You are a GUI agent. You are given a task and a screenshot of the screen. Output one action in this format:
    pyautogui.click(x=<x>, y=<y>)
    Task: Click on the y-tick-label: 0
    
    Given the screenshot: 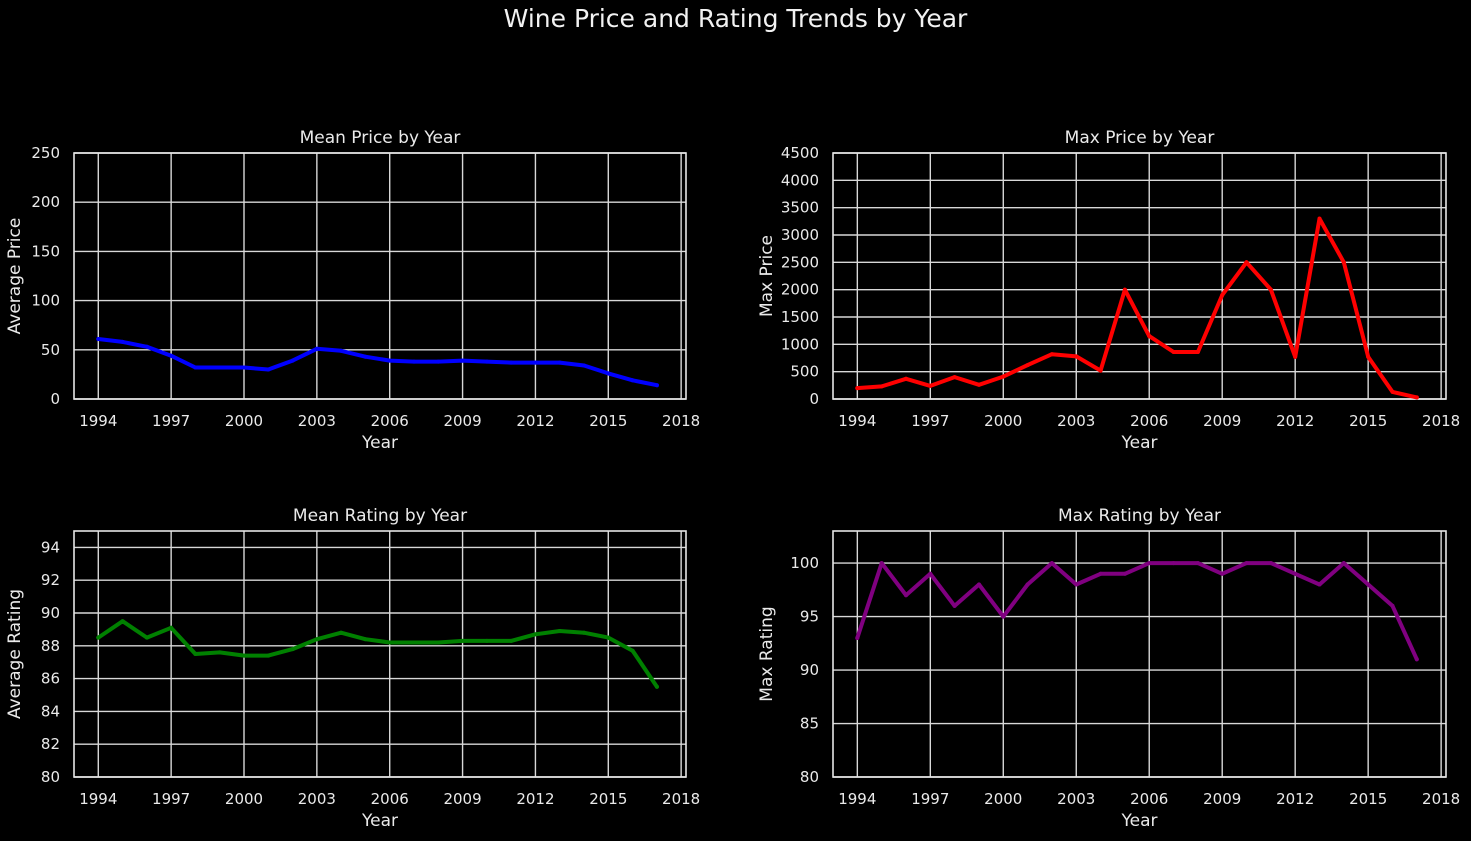 What is the action you would take?
    pyautogui.click(x=814, y=399)
    